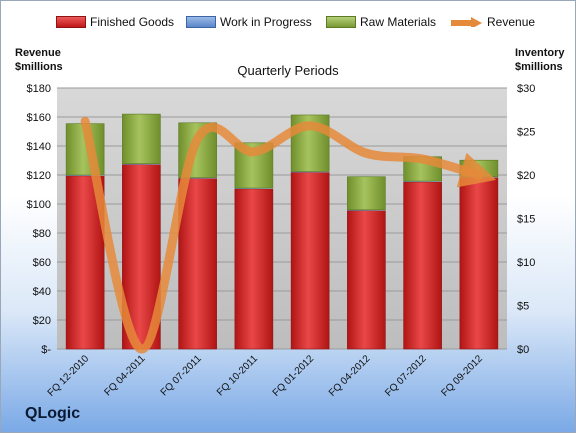 The image size is (576, 433). I want to click on legend-swatch-revenue, so click(466, 22).